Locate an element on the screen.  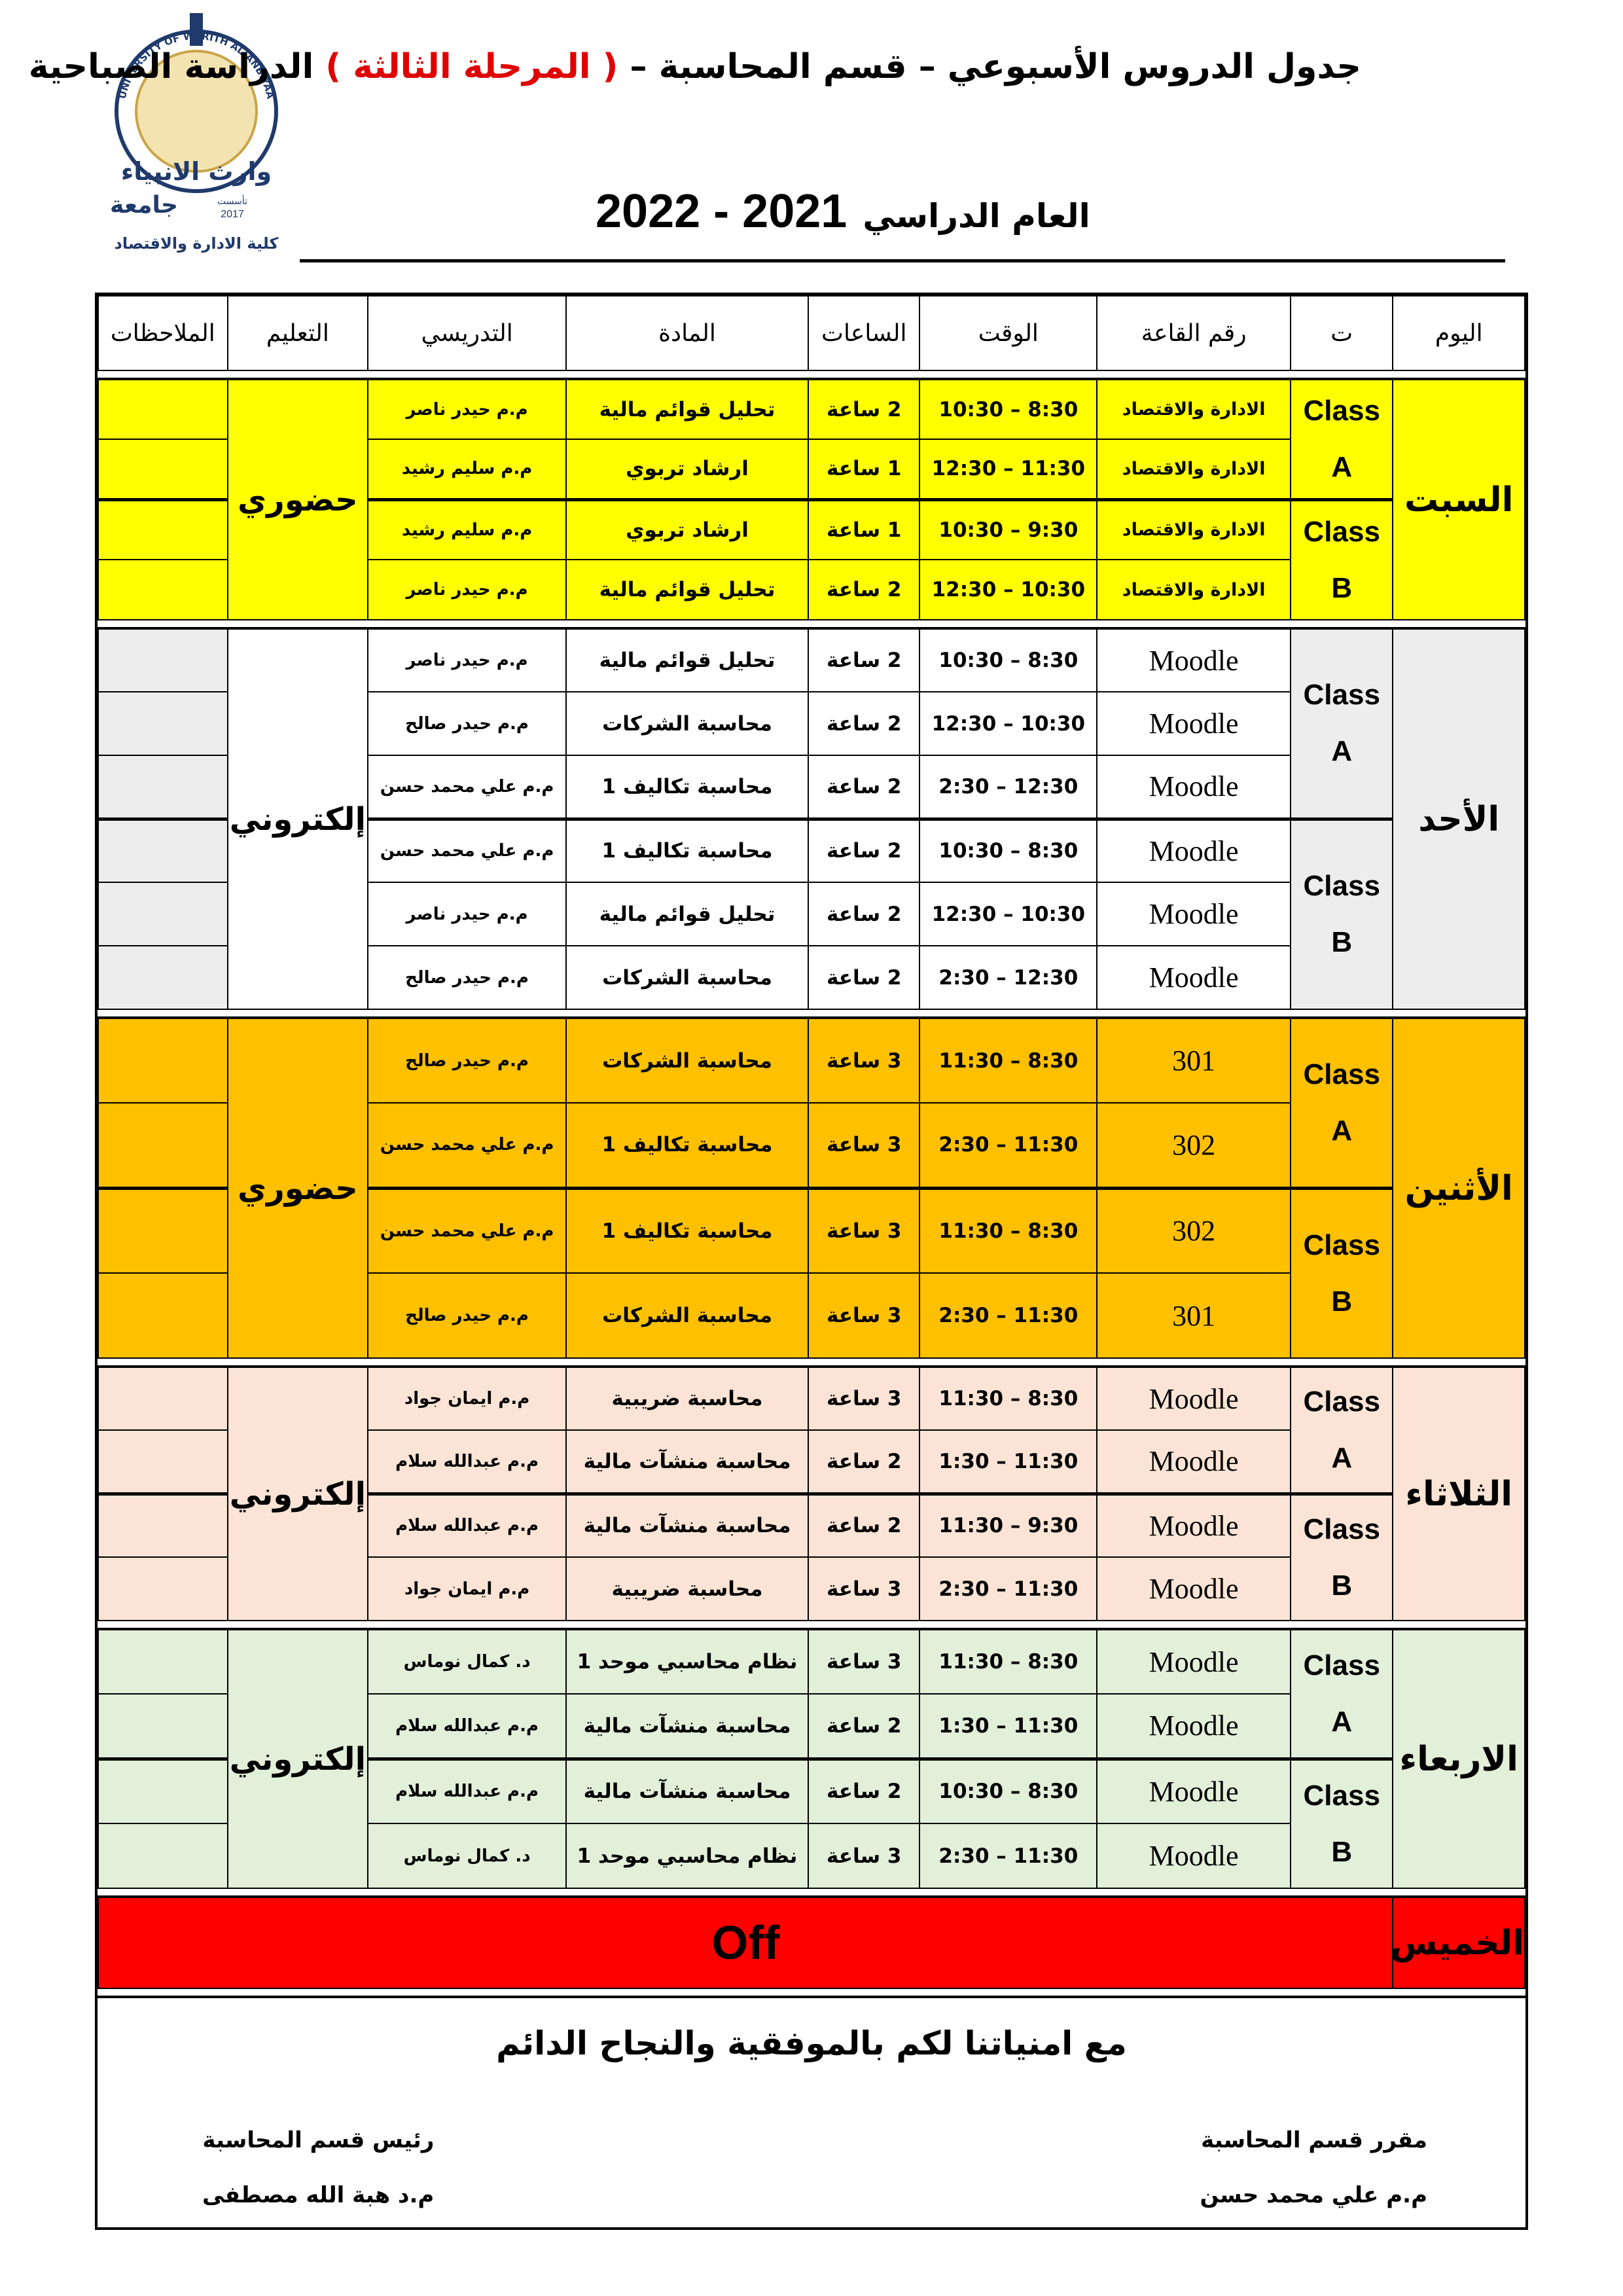
logo-name: جامعة is located at coordinates (144, 205).